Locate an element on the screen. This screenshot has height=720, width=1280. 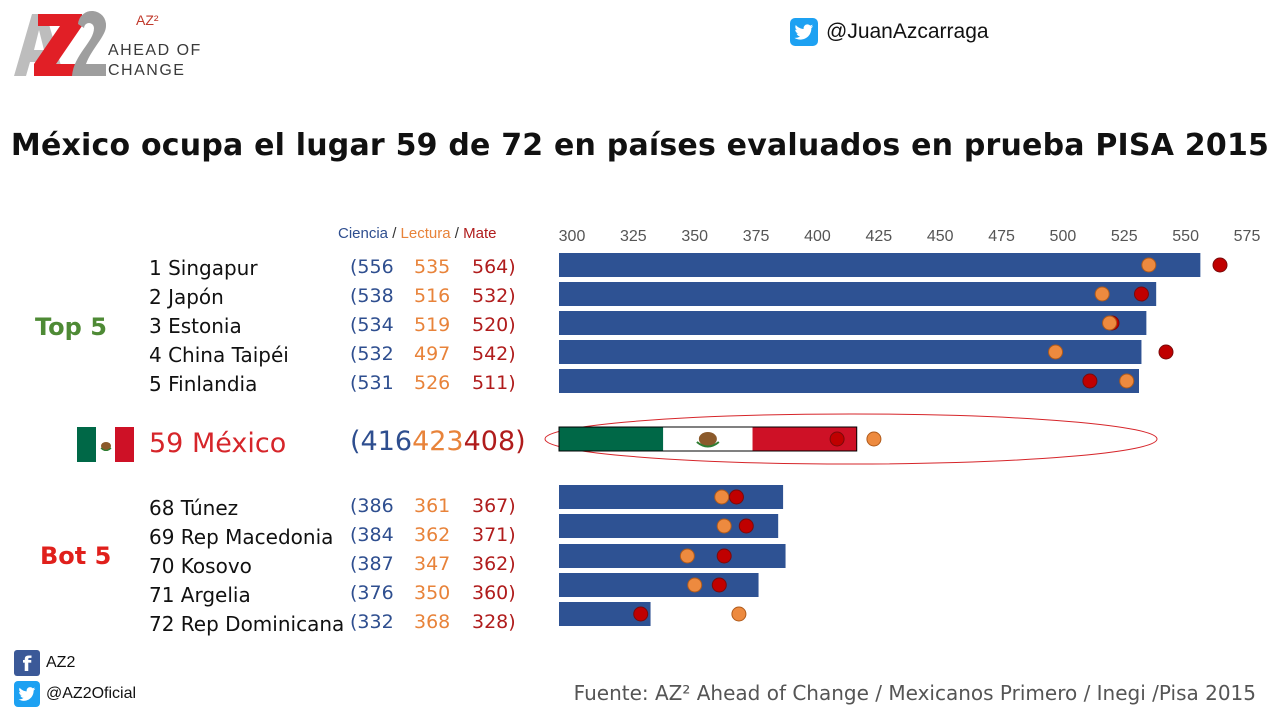
logo-line-1: AHEAD OF is located at coordinates (155, 50).